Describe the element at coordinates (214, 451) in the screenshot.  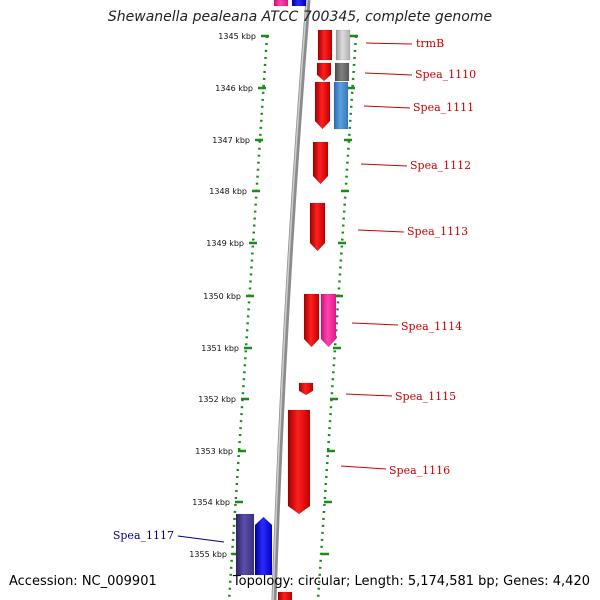
I see `ruler-label: 1353 kbp` at that location.